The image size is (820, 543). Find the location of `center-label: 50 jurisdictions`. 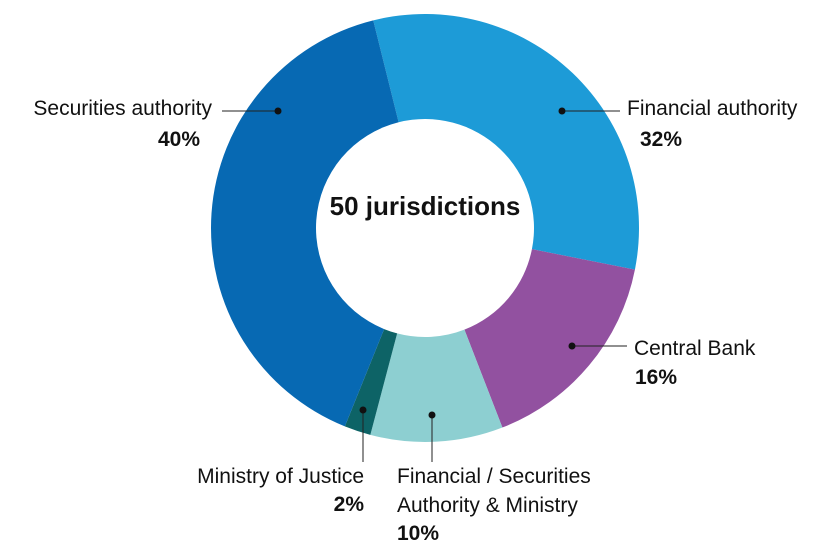

center-label: 50 jurisdictions is located at coordinates (425, 206).